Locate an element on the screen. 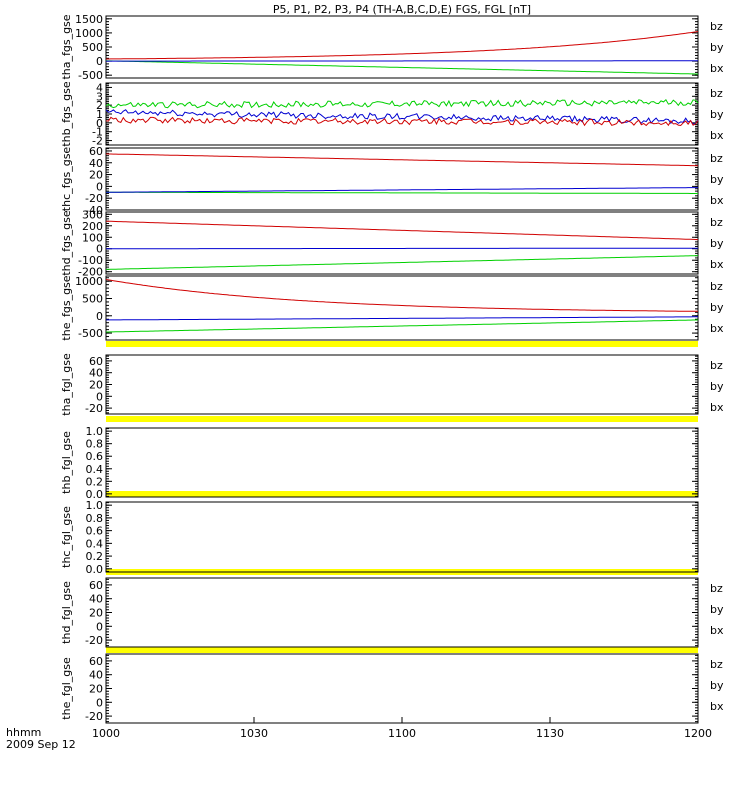  y-tick-label: 3 is located at coordinates (99, 96).